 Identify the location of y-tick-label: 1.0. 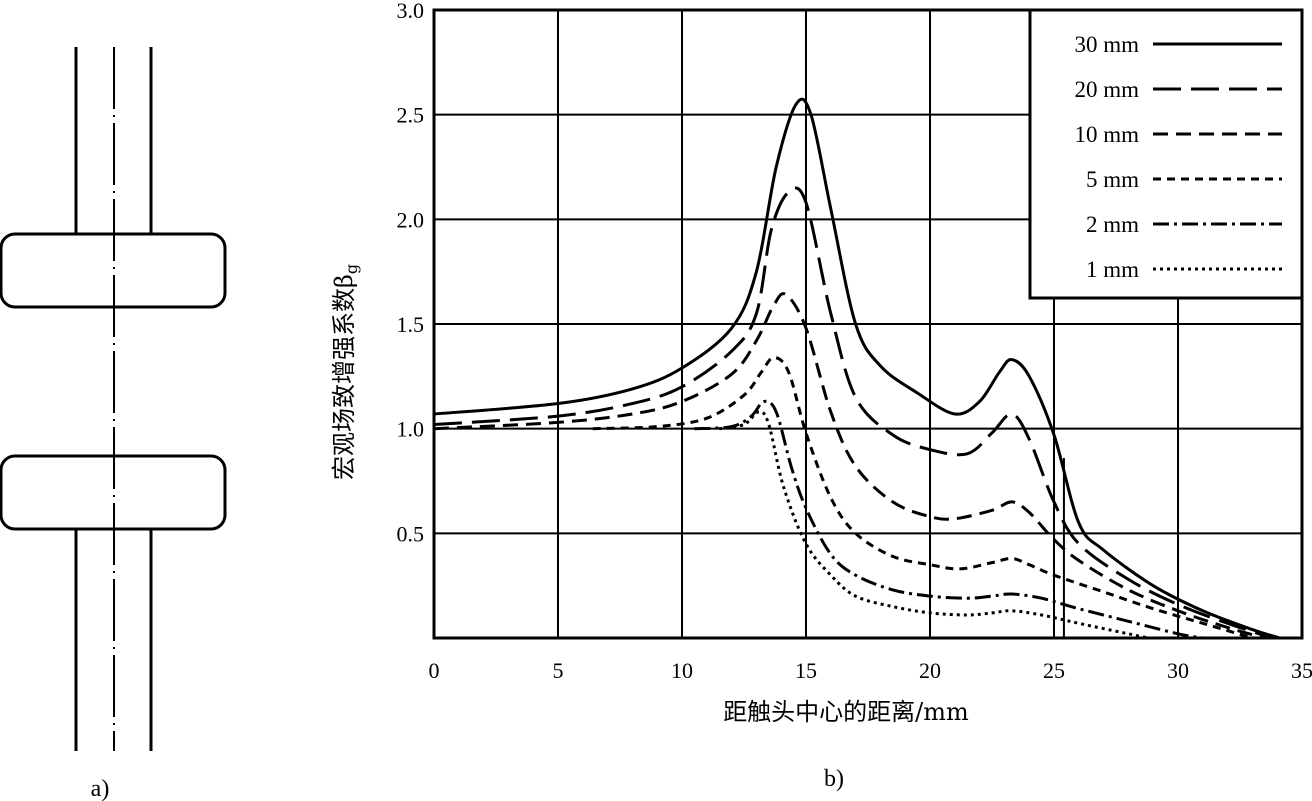
(411, 429).